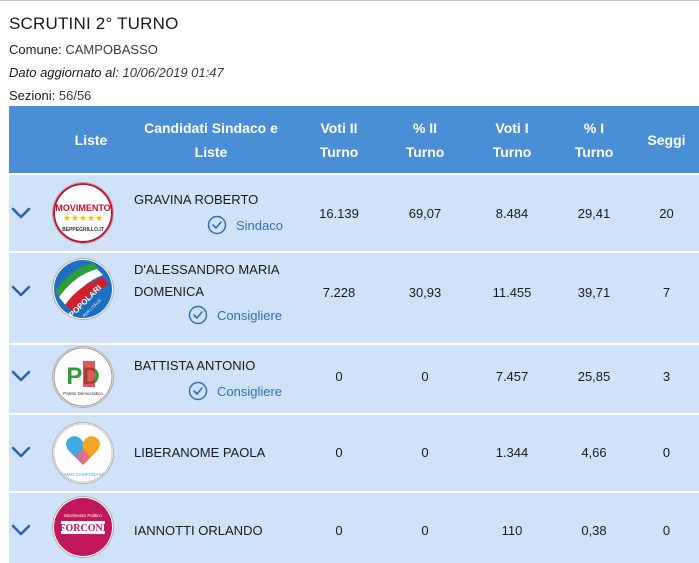 The height and width of the screenshot is (563, 699). I want to click on logo-text: IO AMO CAMPOBASSO, so click(83, 474).